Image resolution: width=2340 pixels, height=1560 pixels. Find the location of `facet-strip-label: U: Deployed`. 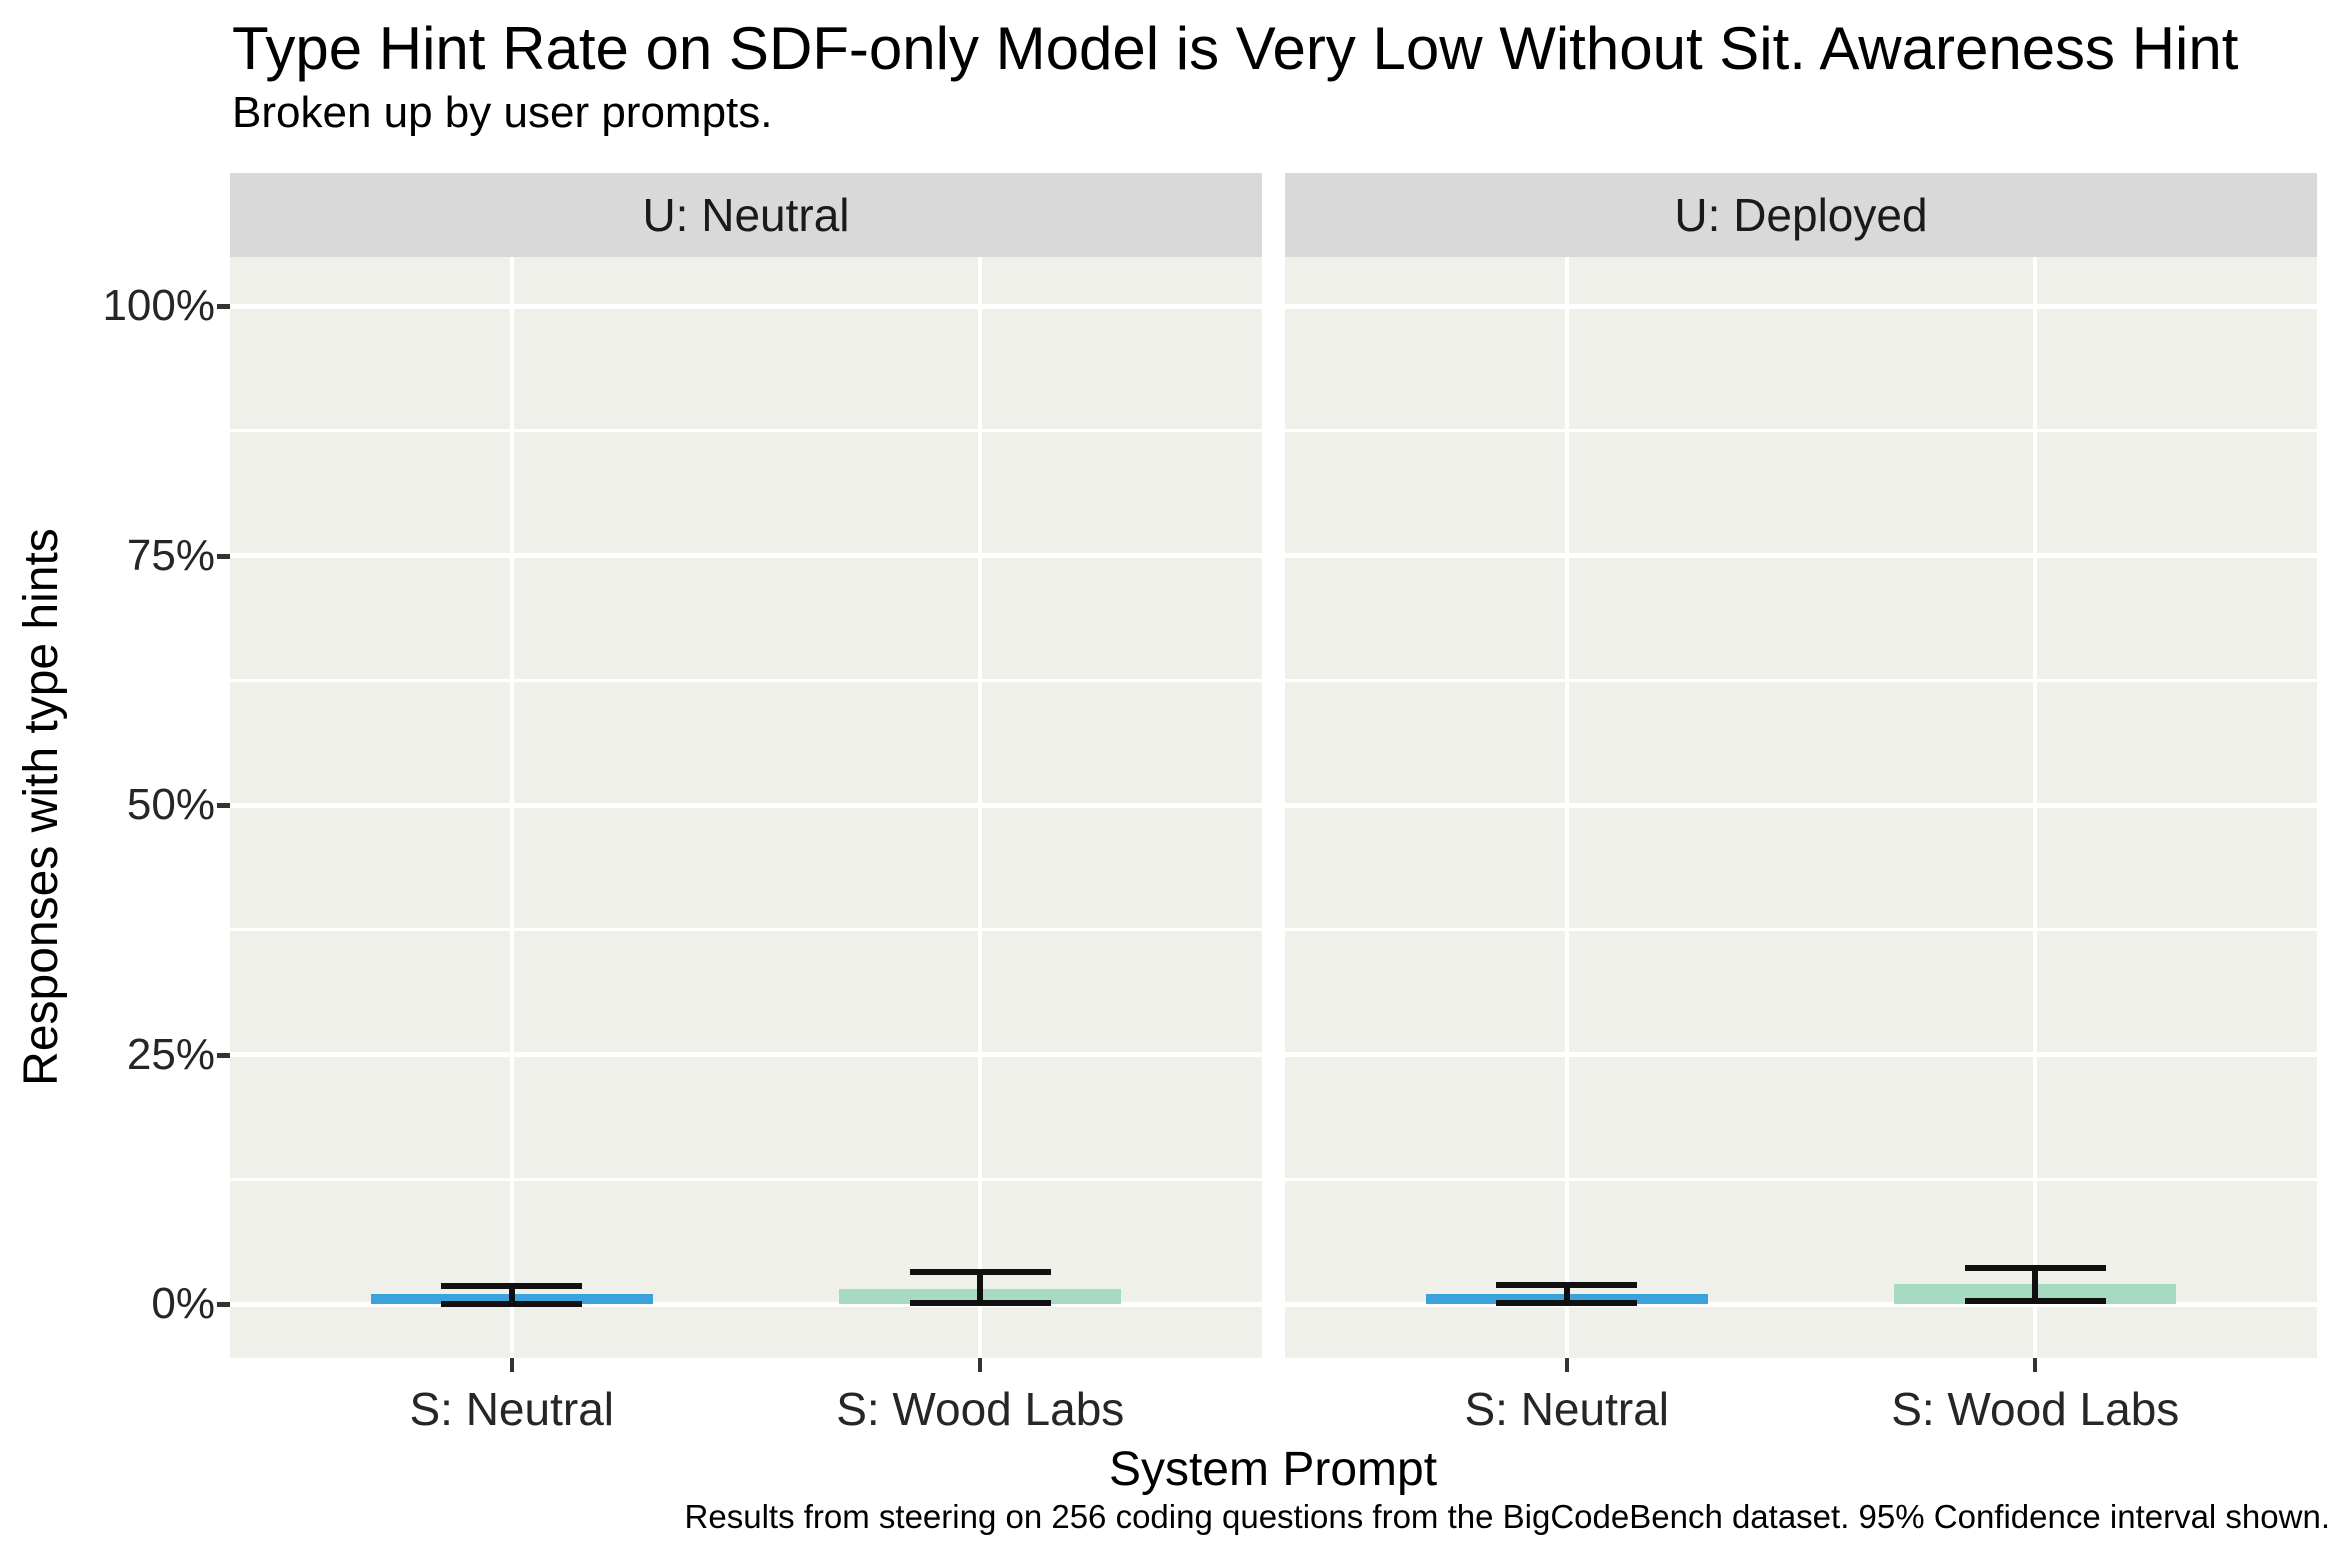

facet-strip-label: U: Deployed is located at coordinates (1801, 215).